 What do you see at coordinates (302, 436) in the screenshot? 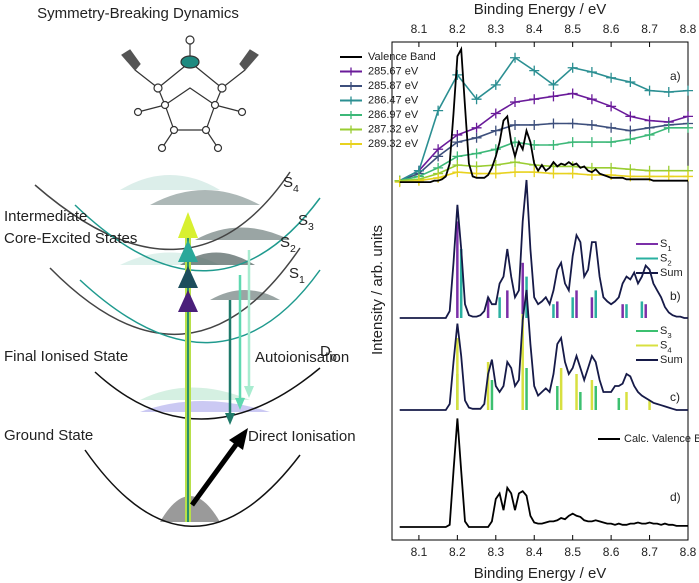
I see `label-direct: Direct Ionisation` at bounding box center [302, 436].